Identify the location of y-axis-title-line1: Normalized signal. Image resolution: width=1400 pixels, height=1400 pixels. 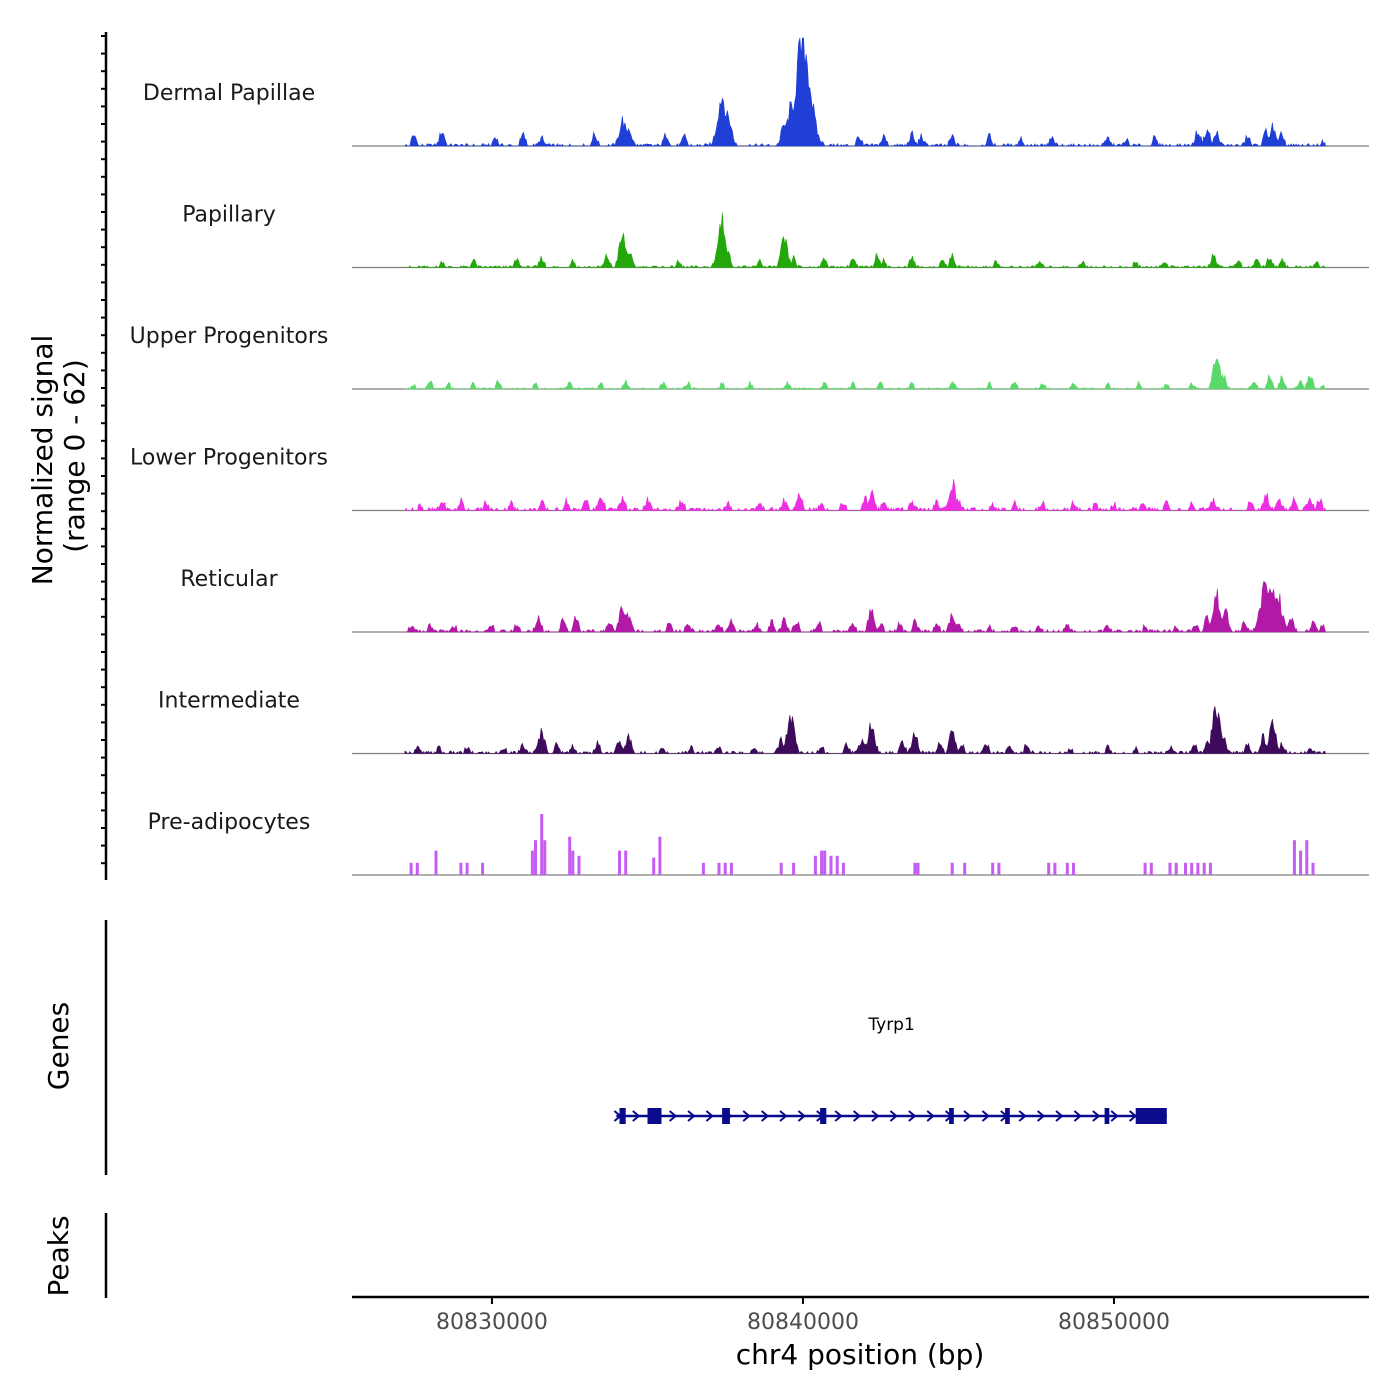
(42, 460).